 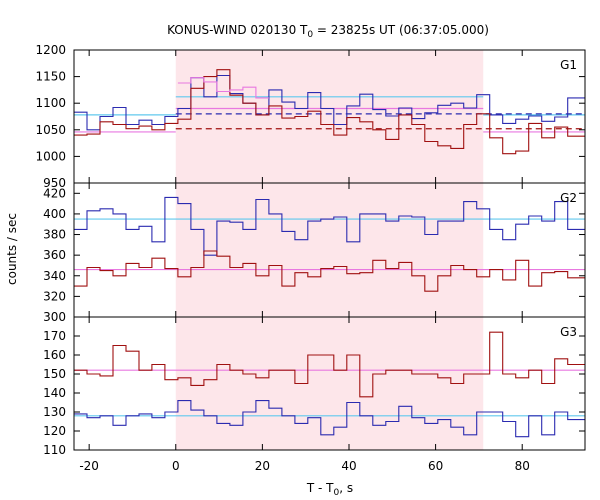 What do you see at coordinates (50, 103) in the screenshot?
I see `panel-1-ytick-label: 1100` at bounding box center [50, 103].